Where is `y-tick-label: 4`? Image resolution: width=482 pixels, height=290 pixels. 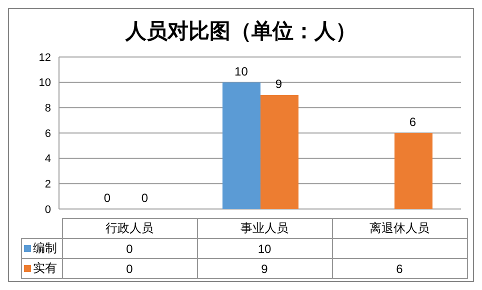
y-tick-label: 4 is located at coordinates (47, 159).